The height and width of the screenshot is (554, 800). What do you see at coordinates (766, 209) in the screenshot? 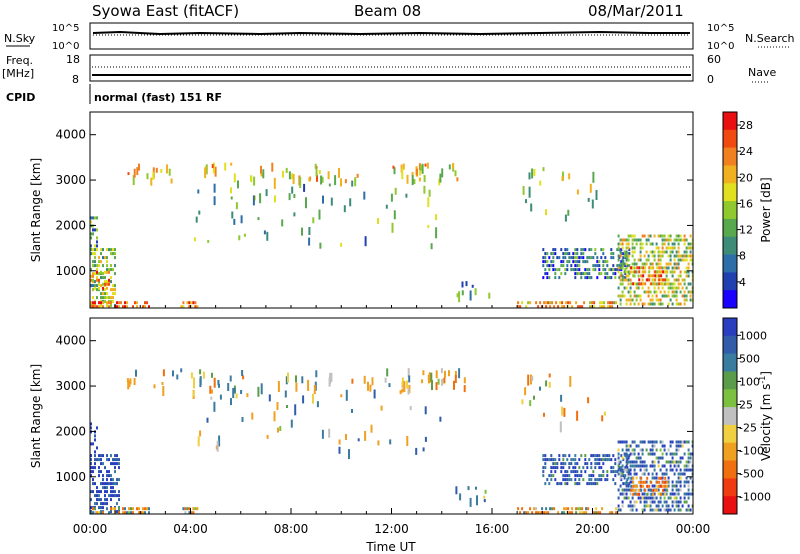
I see `power-colorbar-label: Power [dB]` at bounding box center [766, 209].